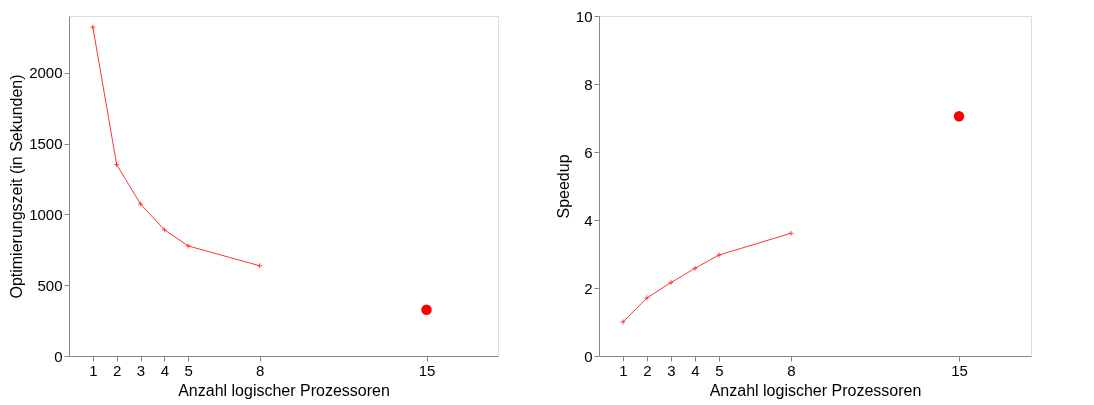 Image resolution: width=1094 pixels, height=405 pixels. Describe the element at coordinates (50, 285) in the screenshot. I see `y-tick-label: 500` at that location.